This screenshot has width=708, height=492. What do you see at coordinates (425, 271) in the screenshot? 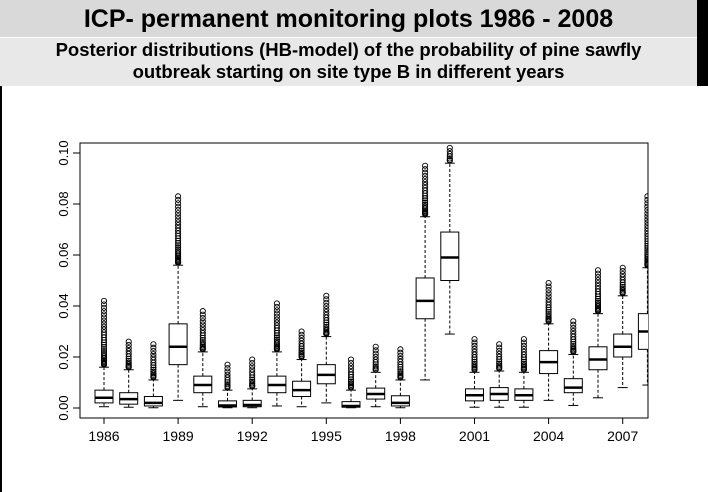
I see `box-1999` at bounding box center [425, 271].